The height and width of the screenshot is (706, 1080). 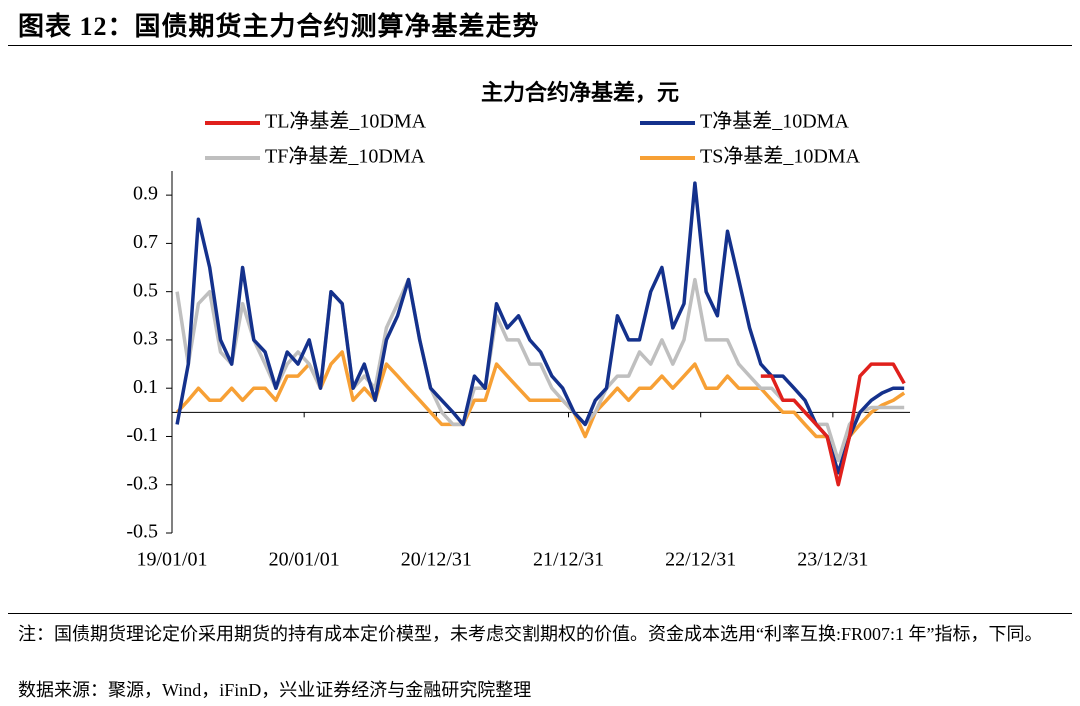 What do you see at coordinates (145, 194) in the screenshot?
I see `y-tick-label: 0.9` at bounding box center [145, 194].